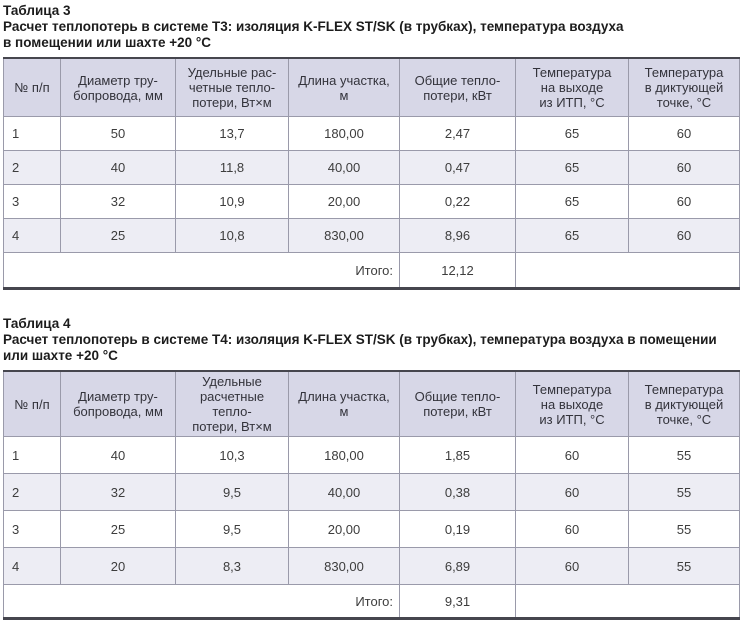  What do you see at coordinates (232, 201) in the screenshot?
I see `cell-specific-loss: 10,9` at bounding box center [232, 201].